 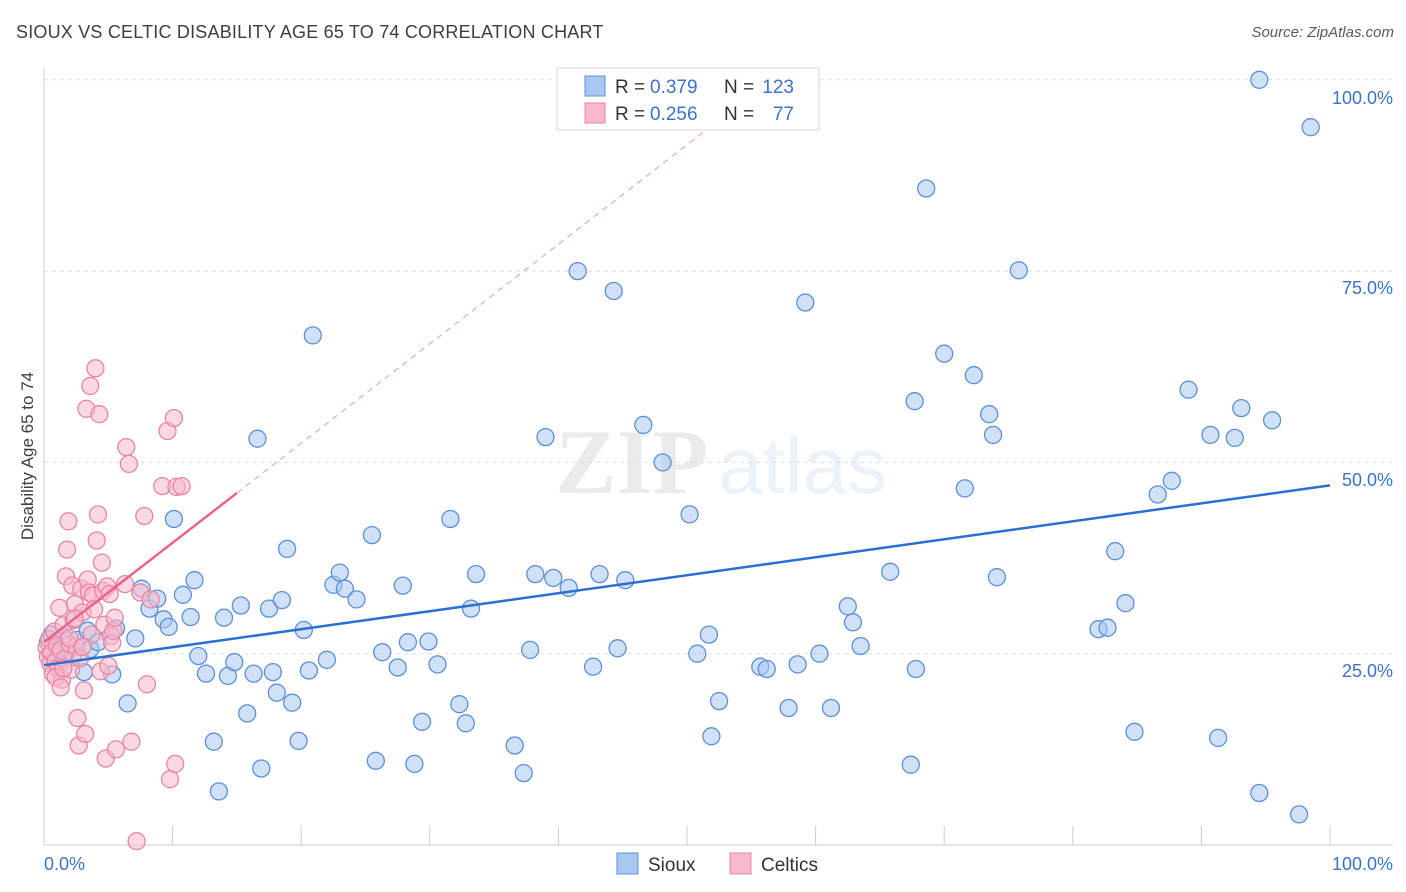 What do you see at coordinates (64, 864) in the screenshot?
I see `x-tick-label-min: 0.0%` at bounding box center [64, 864].